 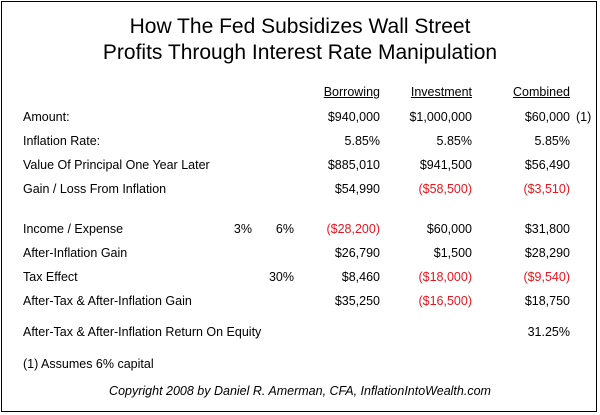 I want to click on cell-combined: $31,800, so click(x=547, y=229).